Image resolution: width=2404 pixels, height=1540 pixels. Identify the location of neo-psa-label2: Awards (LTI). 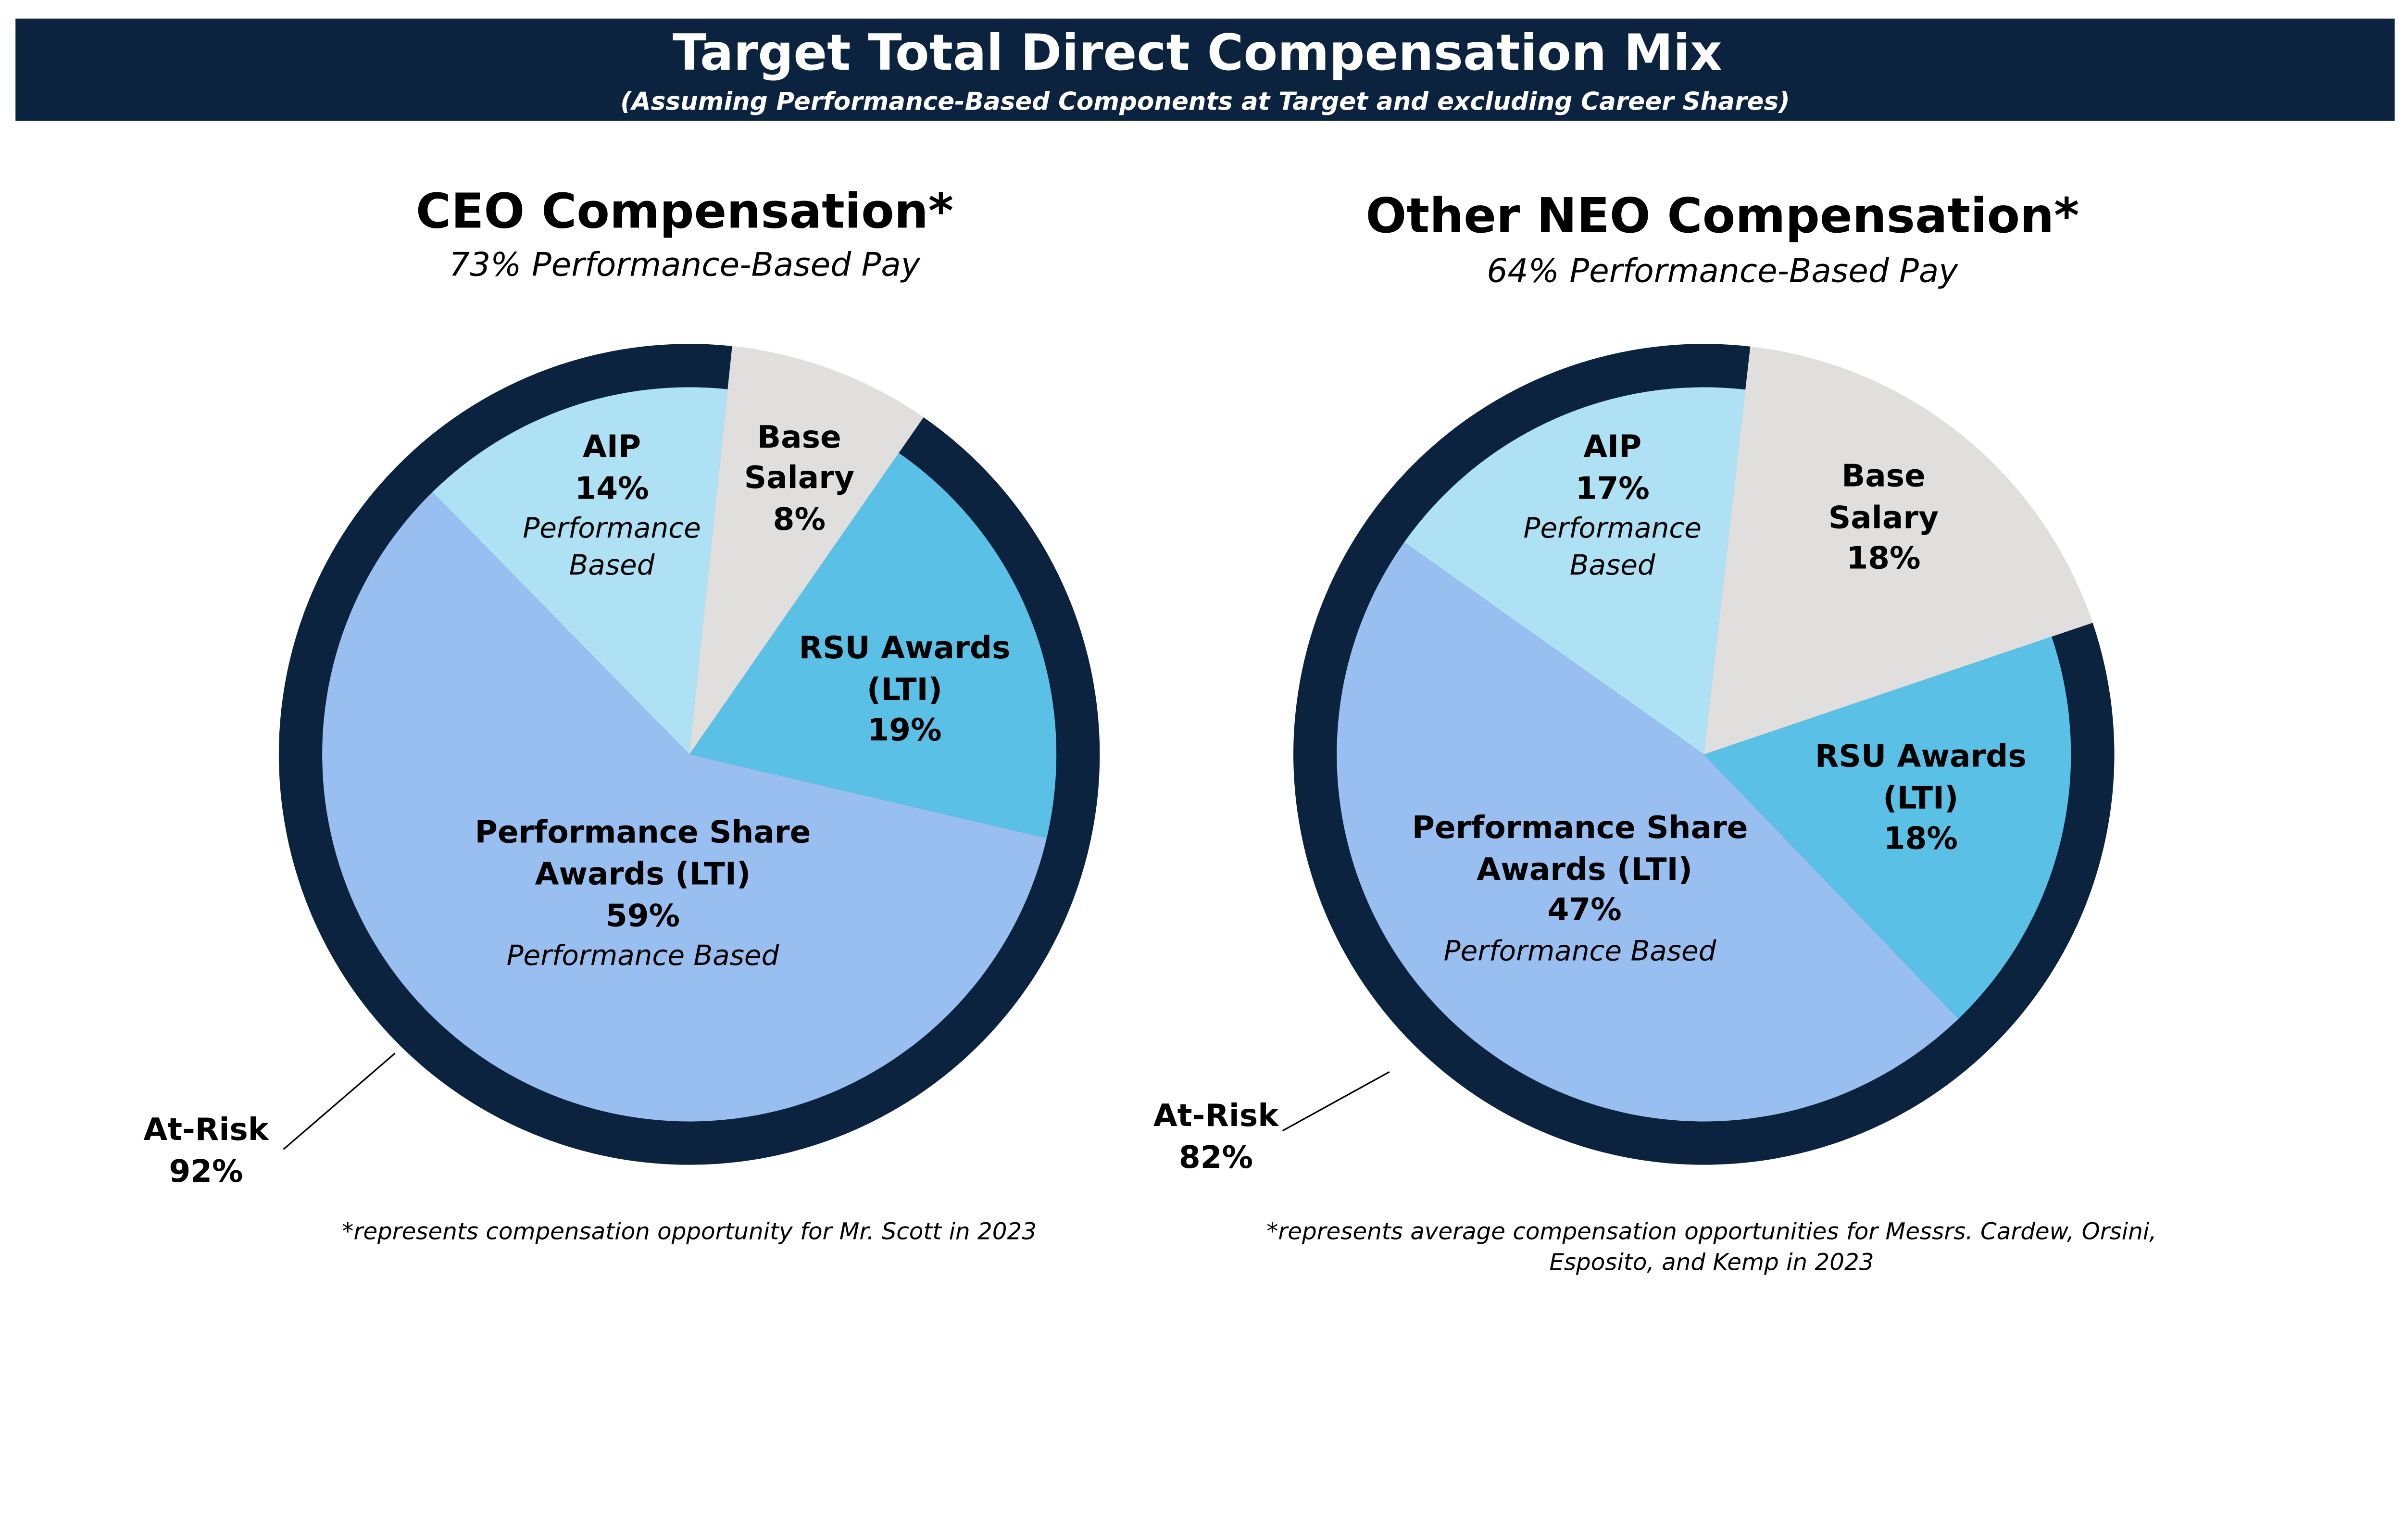
(1584, 869).